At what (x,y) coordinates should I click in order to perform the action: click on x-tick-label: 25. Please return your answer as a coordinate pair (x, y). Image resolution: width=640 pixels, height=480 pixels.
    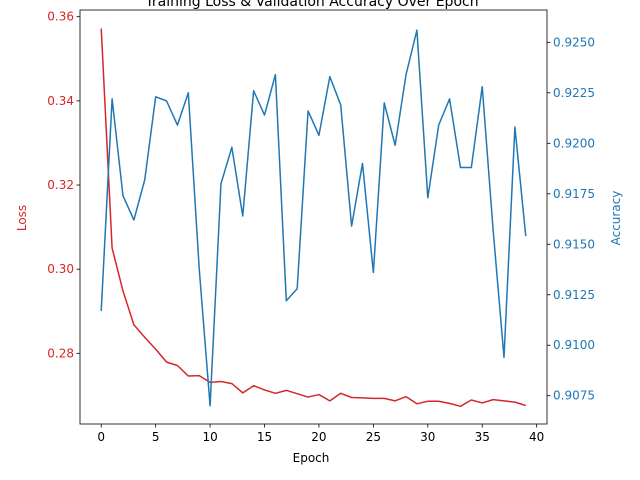
    Looking at the image, I should click on (373, 437).